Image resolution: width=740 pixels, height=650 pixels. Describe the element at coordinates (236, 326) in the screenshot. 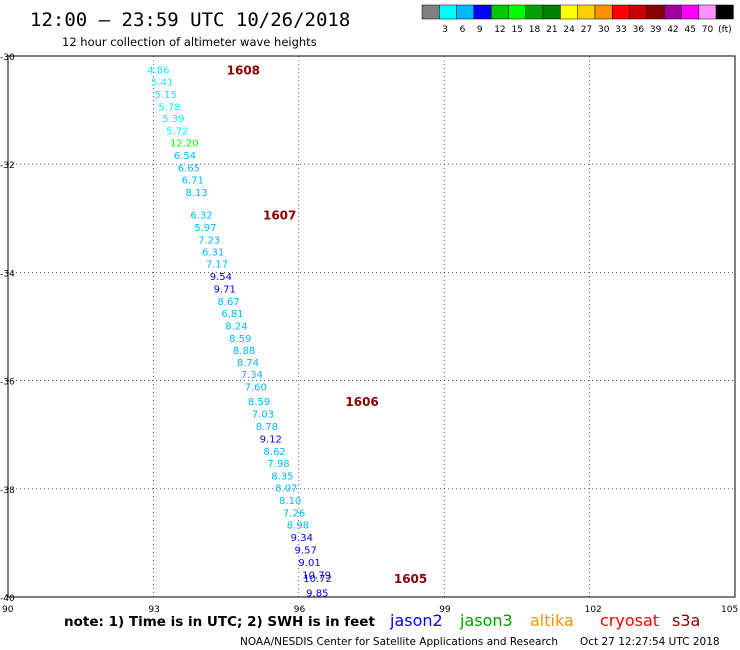

I see `swh-point-label: 8.24` at that location.